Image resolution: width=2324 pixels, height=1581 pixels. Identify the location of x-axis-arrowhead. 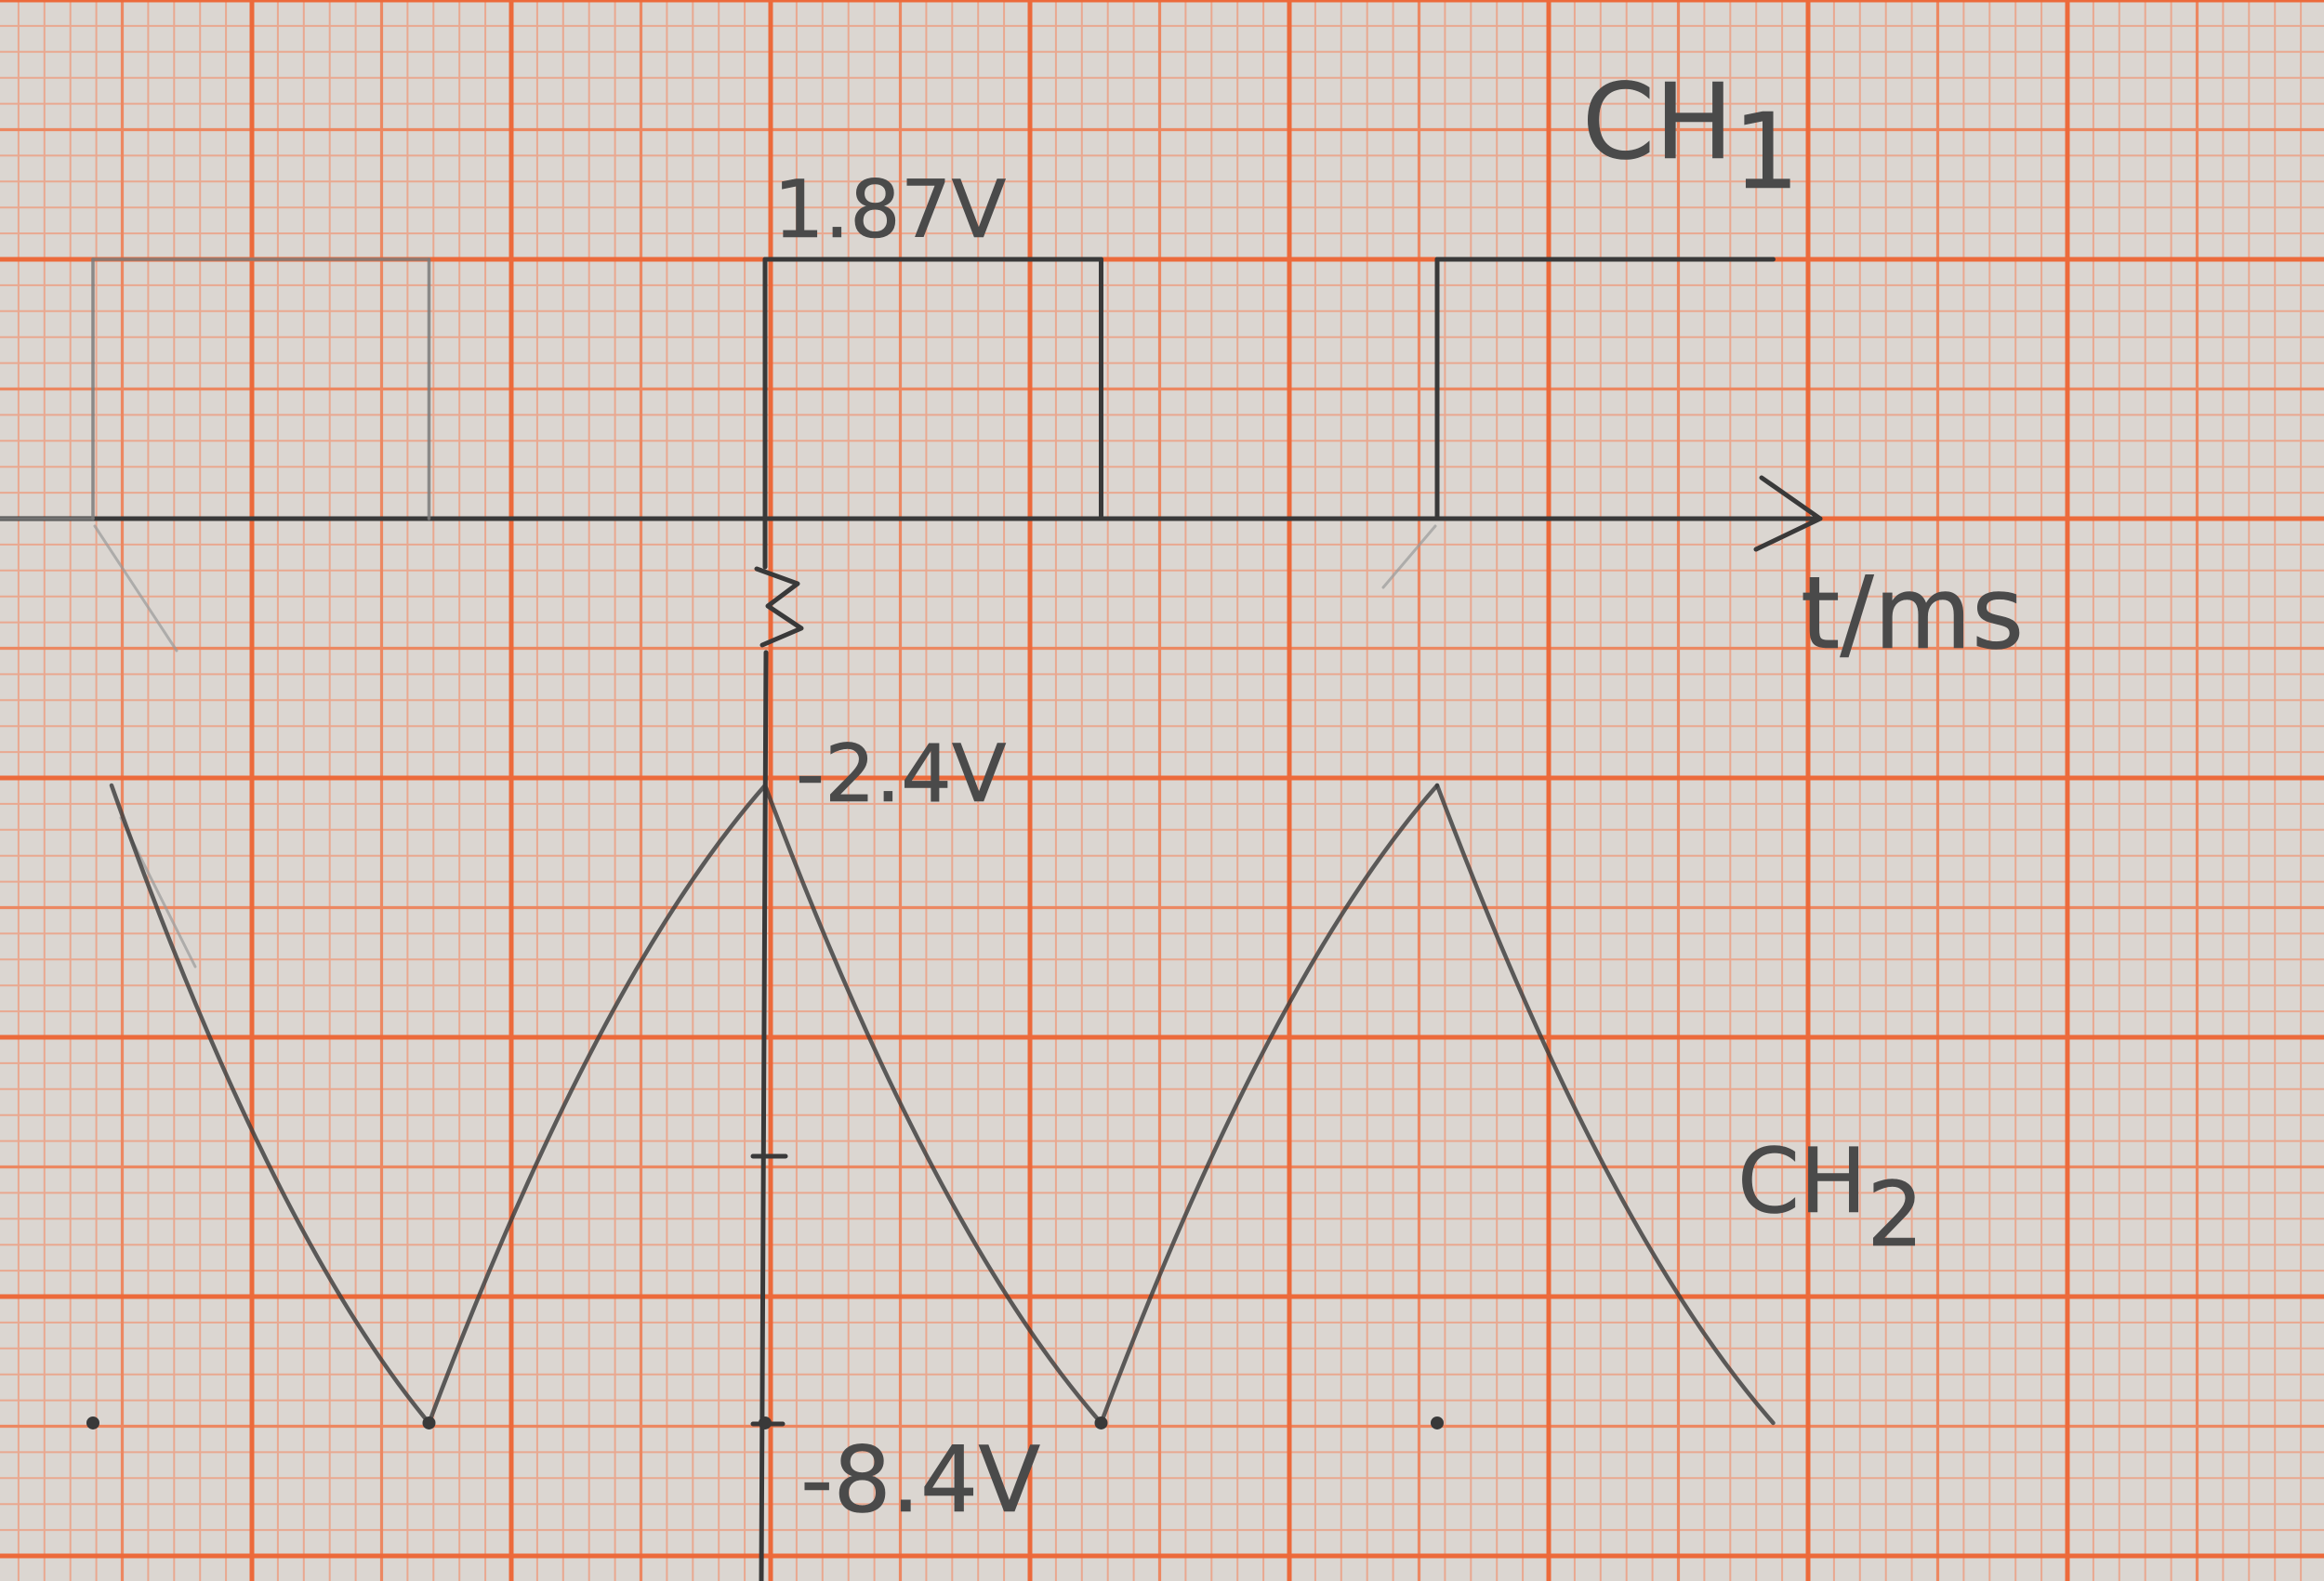
(1788, 513).